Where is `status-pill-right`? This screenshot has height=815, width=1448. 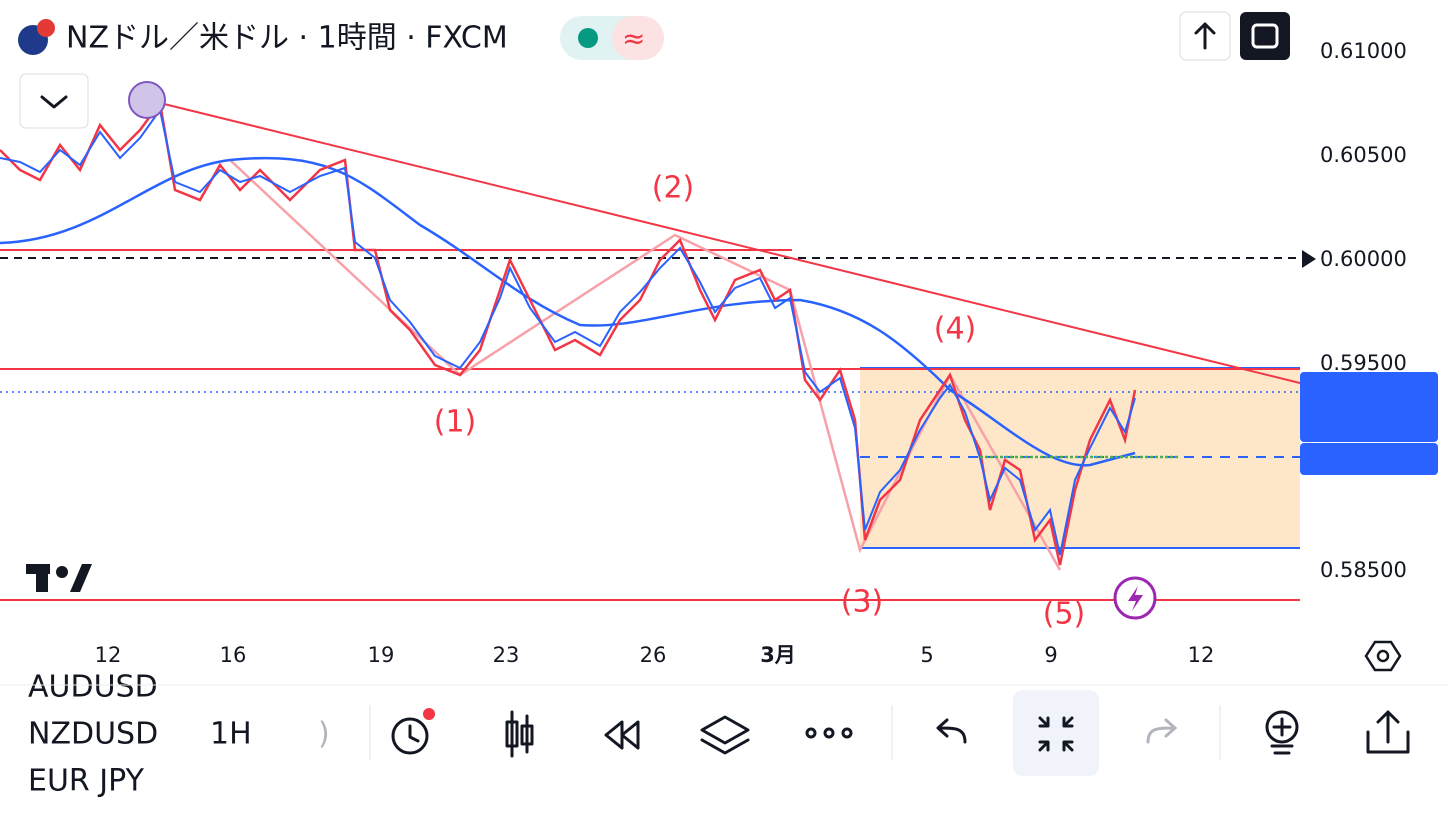 status-pill-right is located at coordinates (638, 38).